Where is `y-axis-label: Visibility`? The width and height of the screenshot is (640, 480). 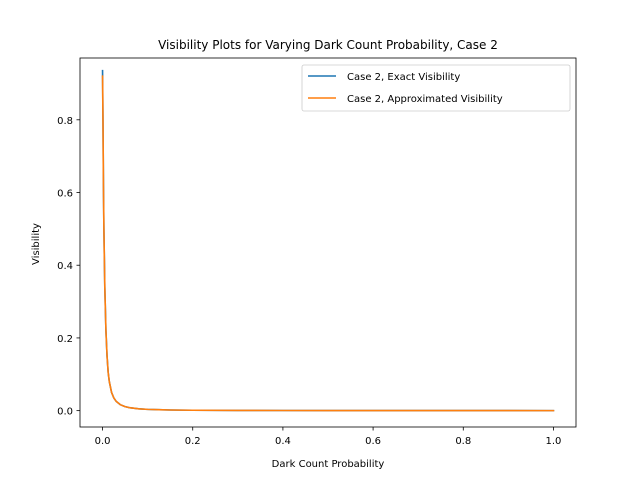 y-axis-label: Visibility is located at coordinates (36, 244).